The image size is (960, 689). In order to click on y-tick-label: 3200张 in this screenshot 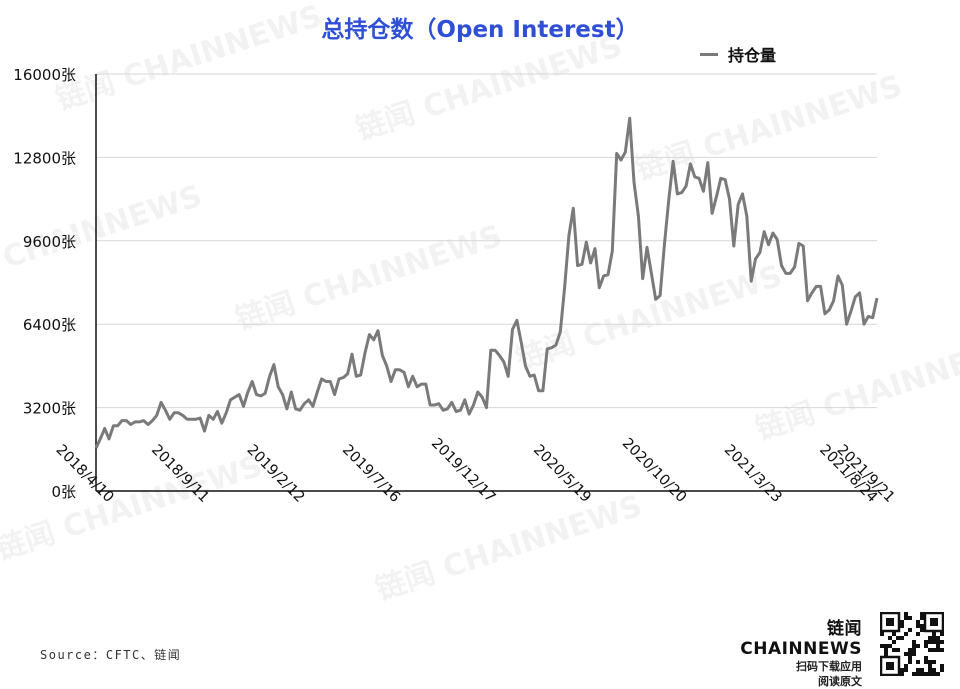, I will do `click(49, 409)`.